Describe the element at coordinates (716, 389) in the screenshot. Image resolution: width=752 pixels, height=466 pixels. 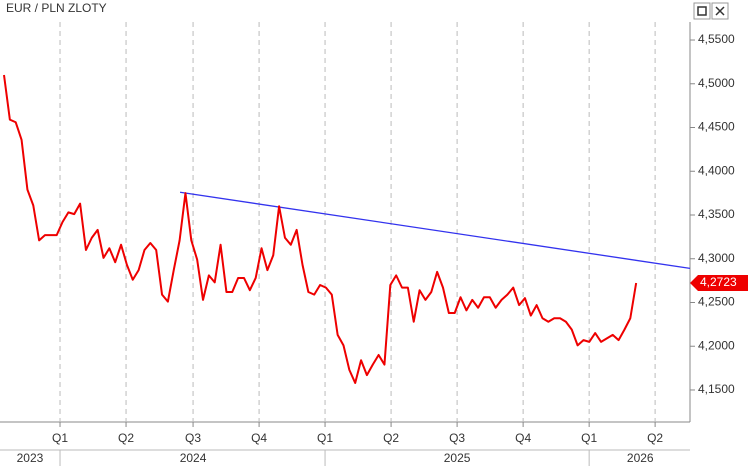
I see `y-tick-label: 4,1500` at that location.